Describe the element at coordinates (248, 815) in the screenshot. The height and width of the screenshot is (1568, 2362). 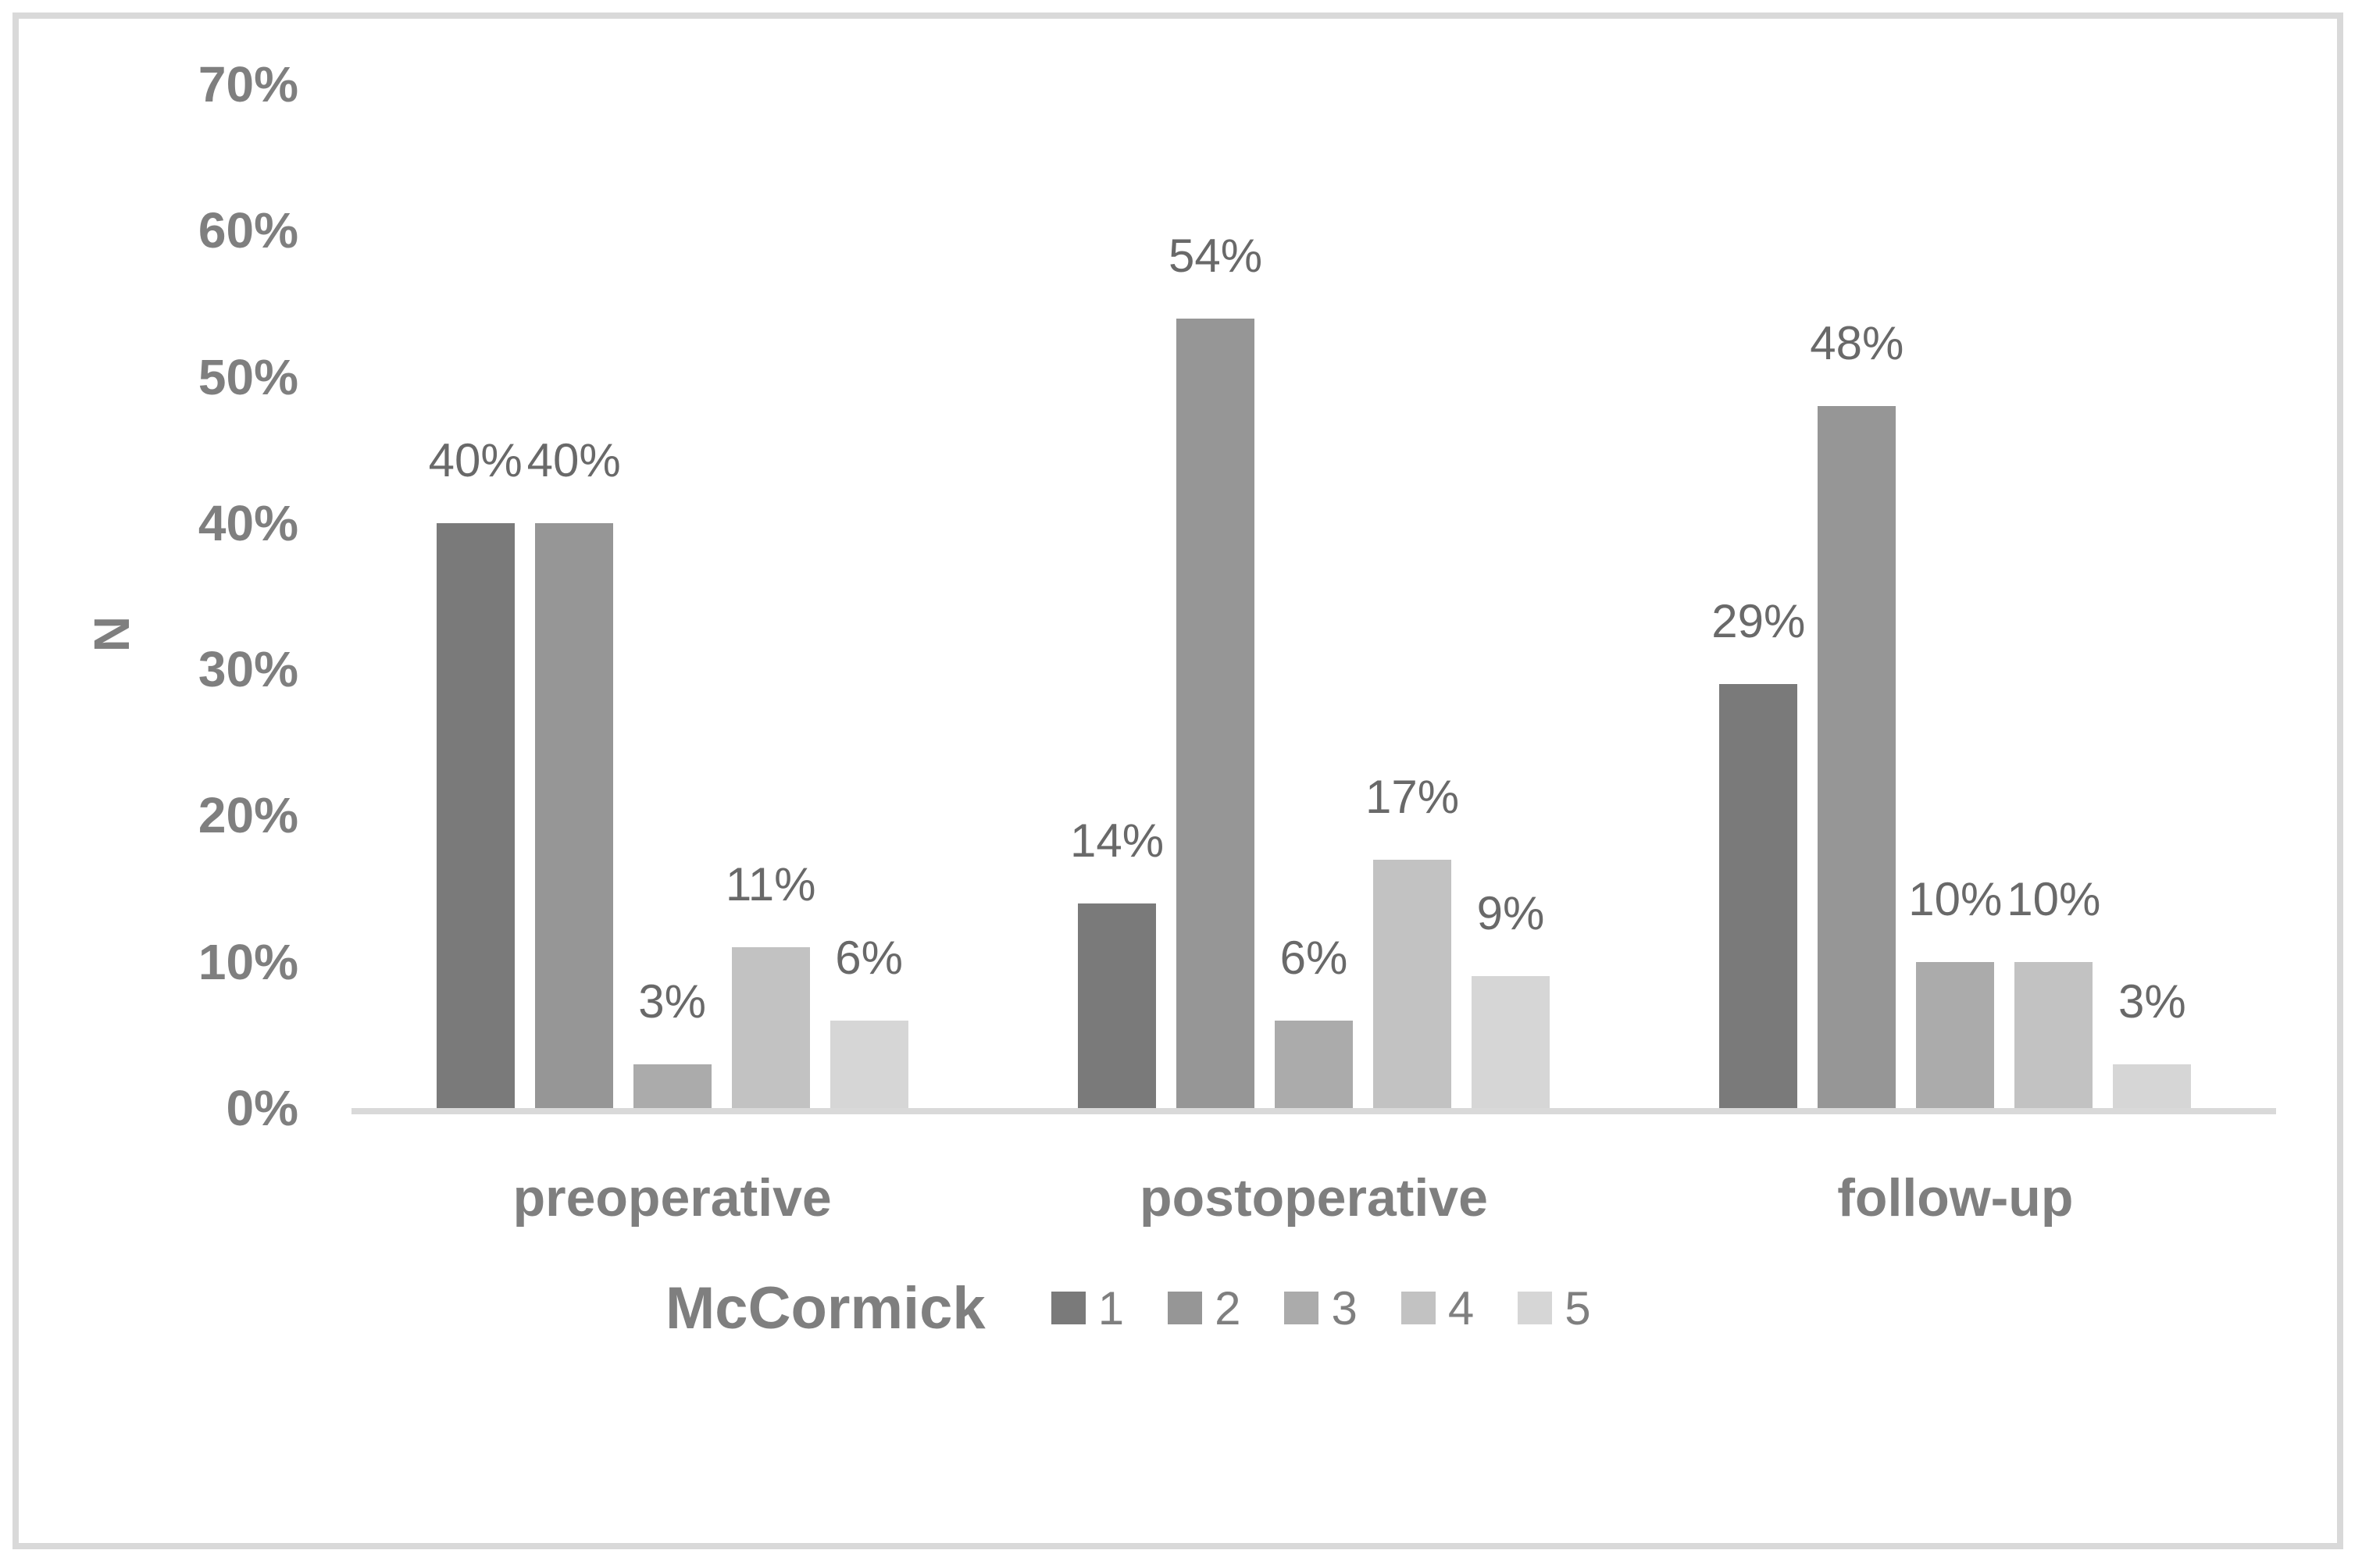
I see `y-tick-label: 20%` at that location.